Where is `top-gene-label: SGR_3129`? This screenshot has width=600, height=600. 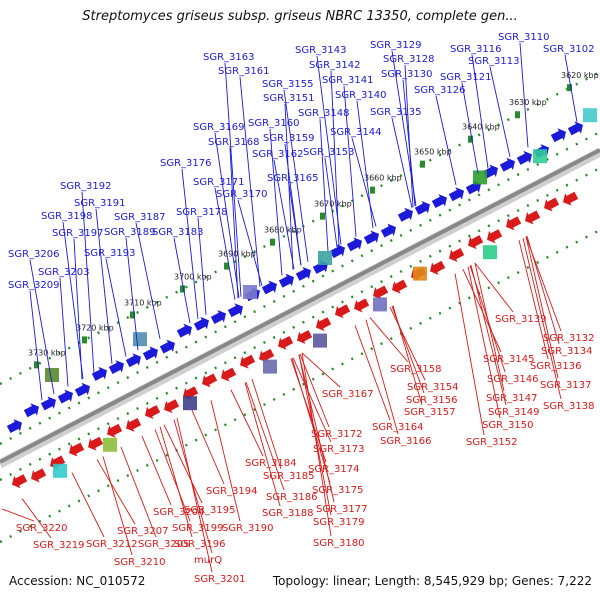 top-gene-label: SGR_3129 is located at coordinates (396, 45).